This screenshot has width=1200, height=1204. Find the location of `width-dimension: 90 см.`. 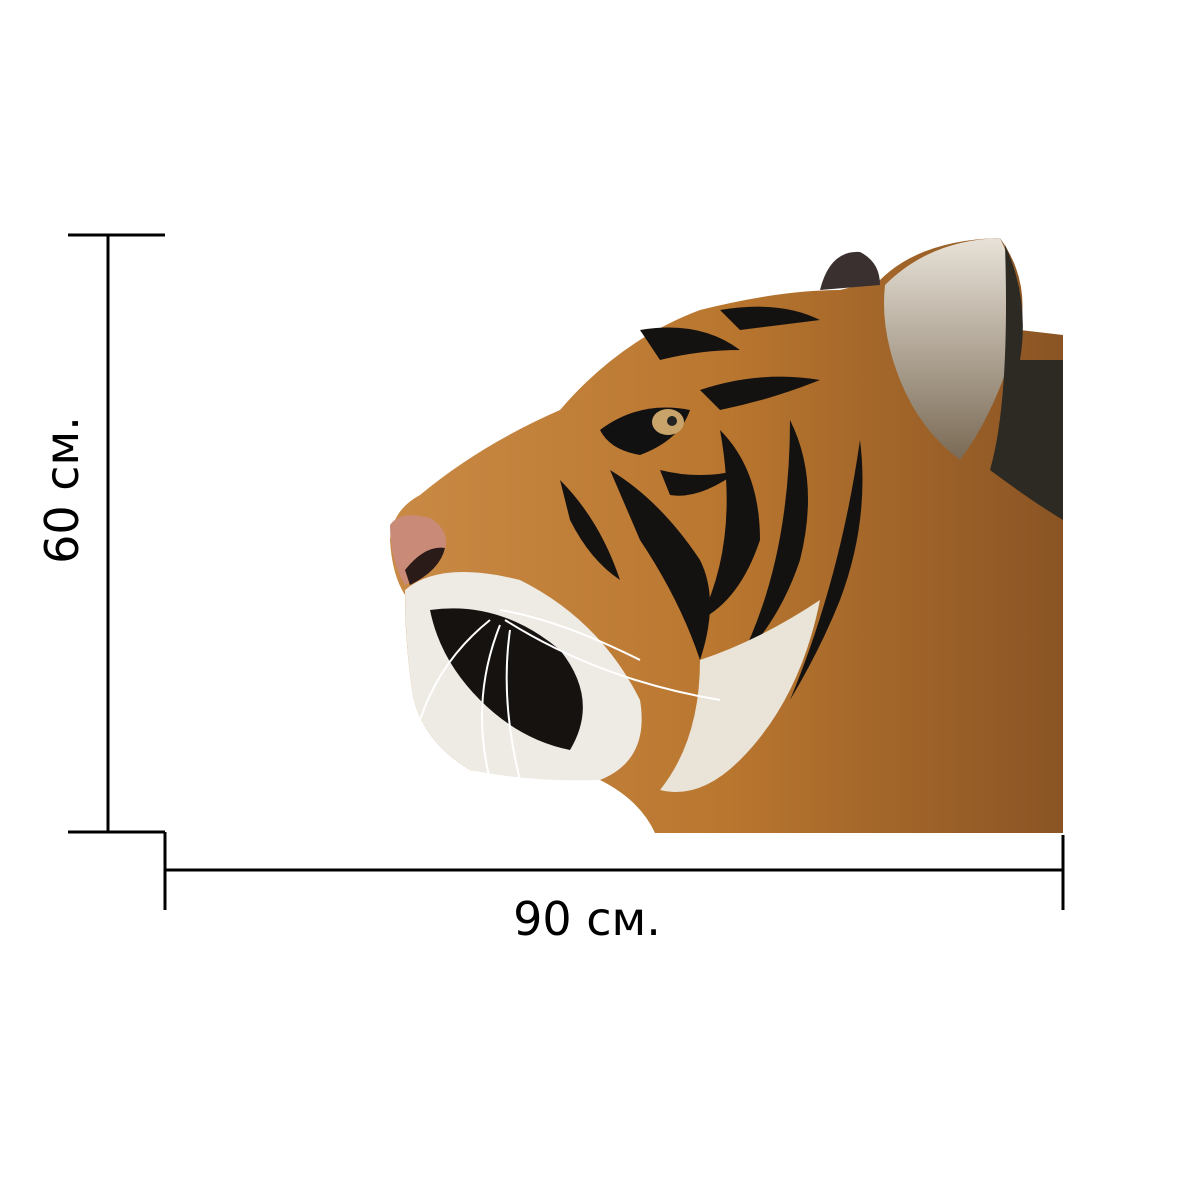

width-dimension: 90 см. is located at coordinates (614, 889).